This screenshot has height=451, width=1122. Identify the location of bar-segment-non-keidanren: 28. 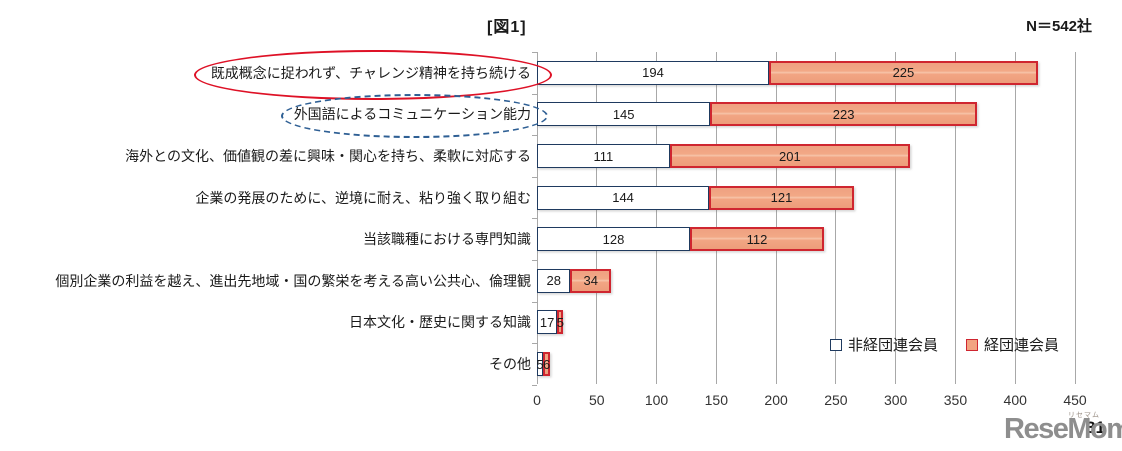
(554, 280).